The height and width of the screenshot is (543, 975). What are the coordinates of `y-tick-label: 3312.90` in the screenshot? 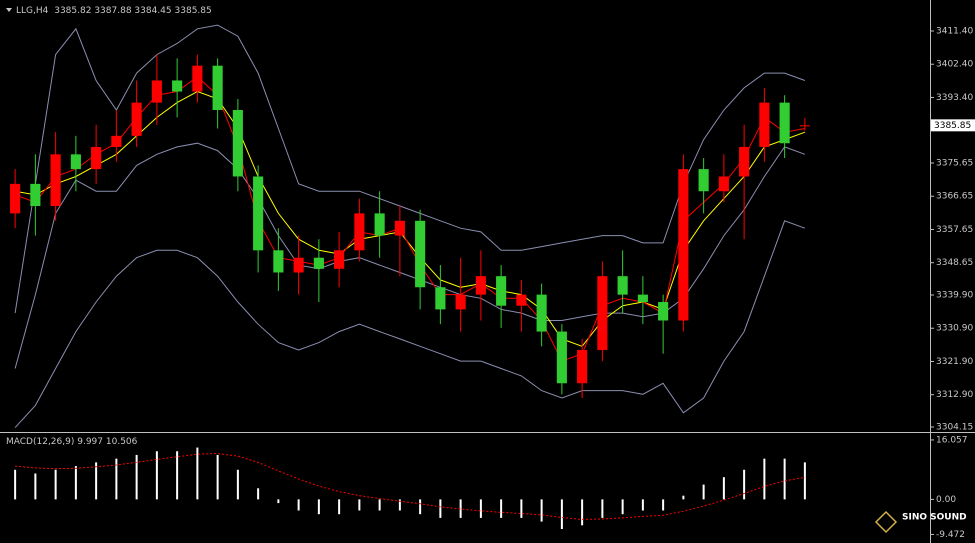 It's located at (954, 395).